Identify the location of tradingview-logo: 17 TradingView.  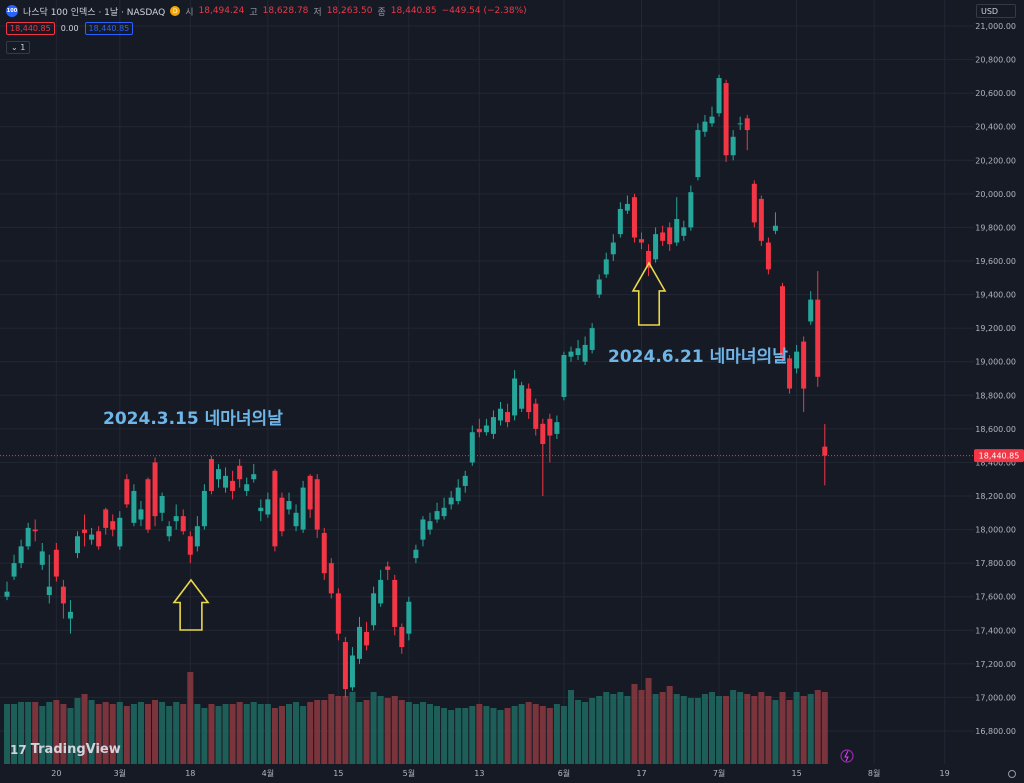
(65, 749).